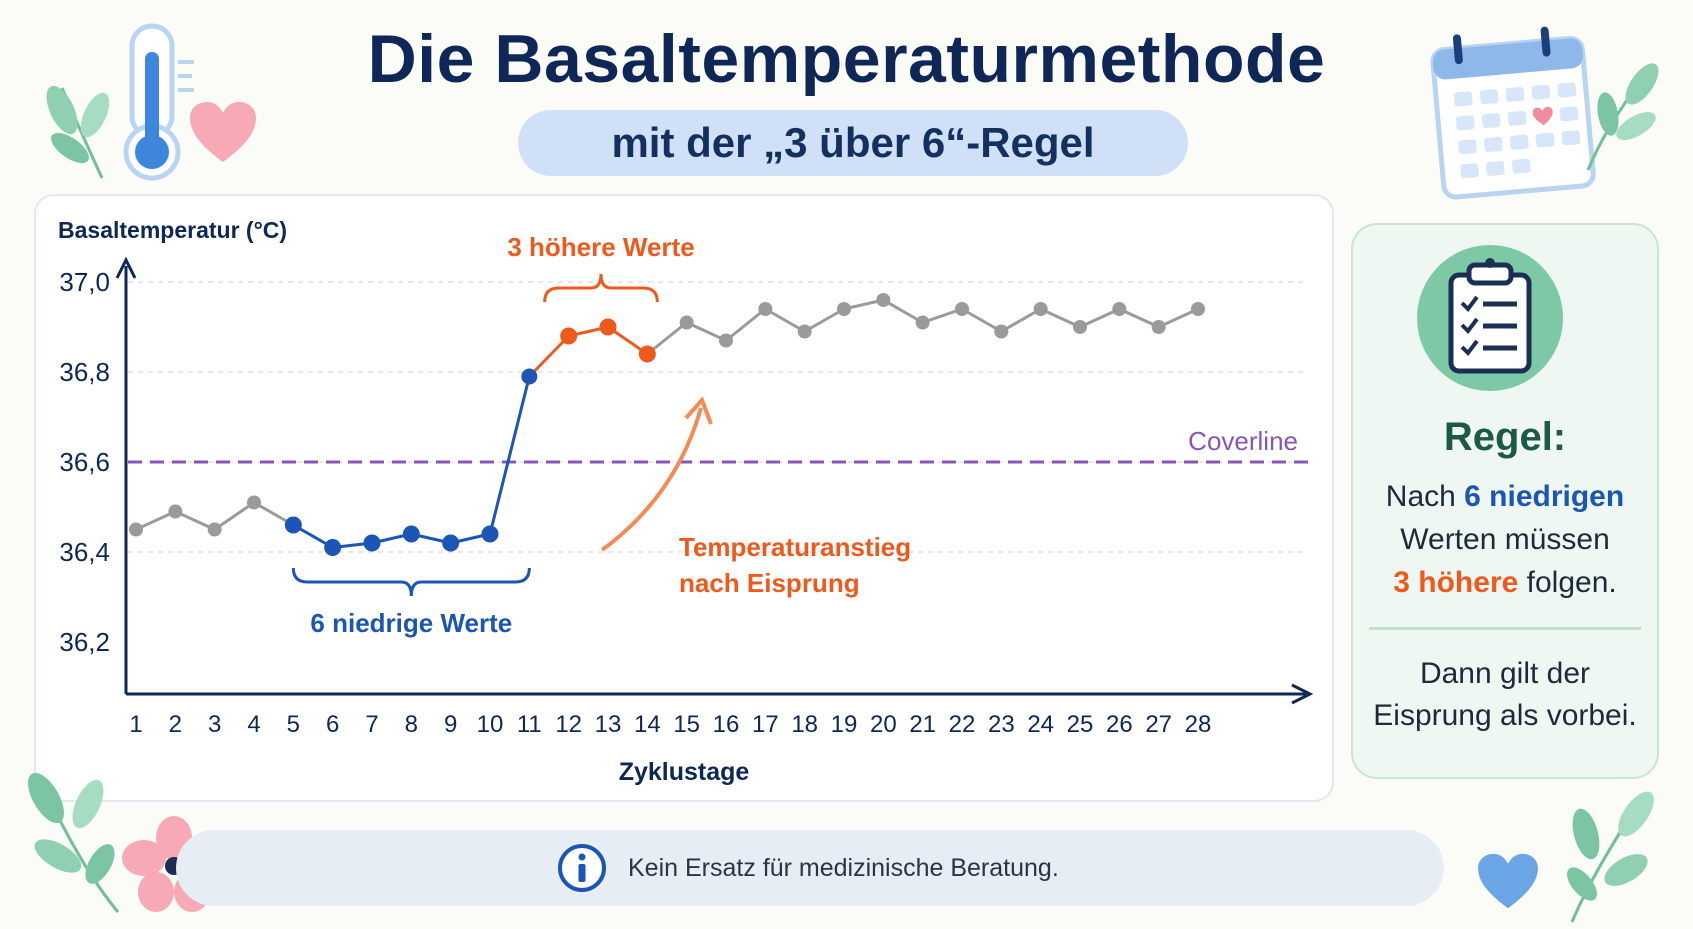 Image resolution: width=1693 pixels, height=929 pixels. What do you see at coordinates (1513, 113) in the screenshot?
I see `calendar-icon` at bounding box center [1513, 113].